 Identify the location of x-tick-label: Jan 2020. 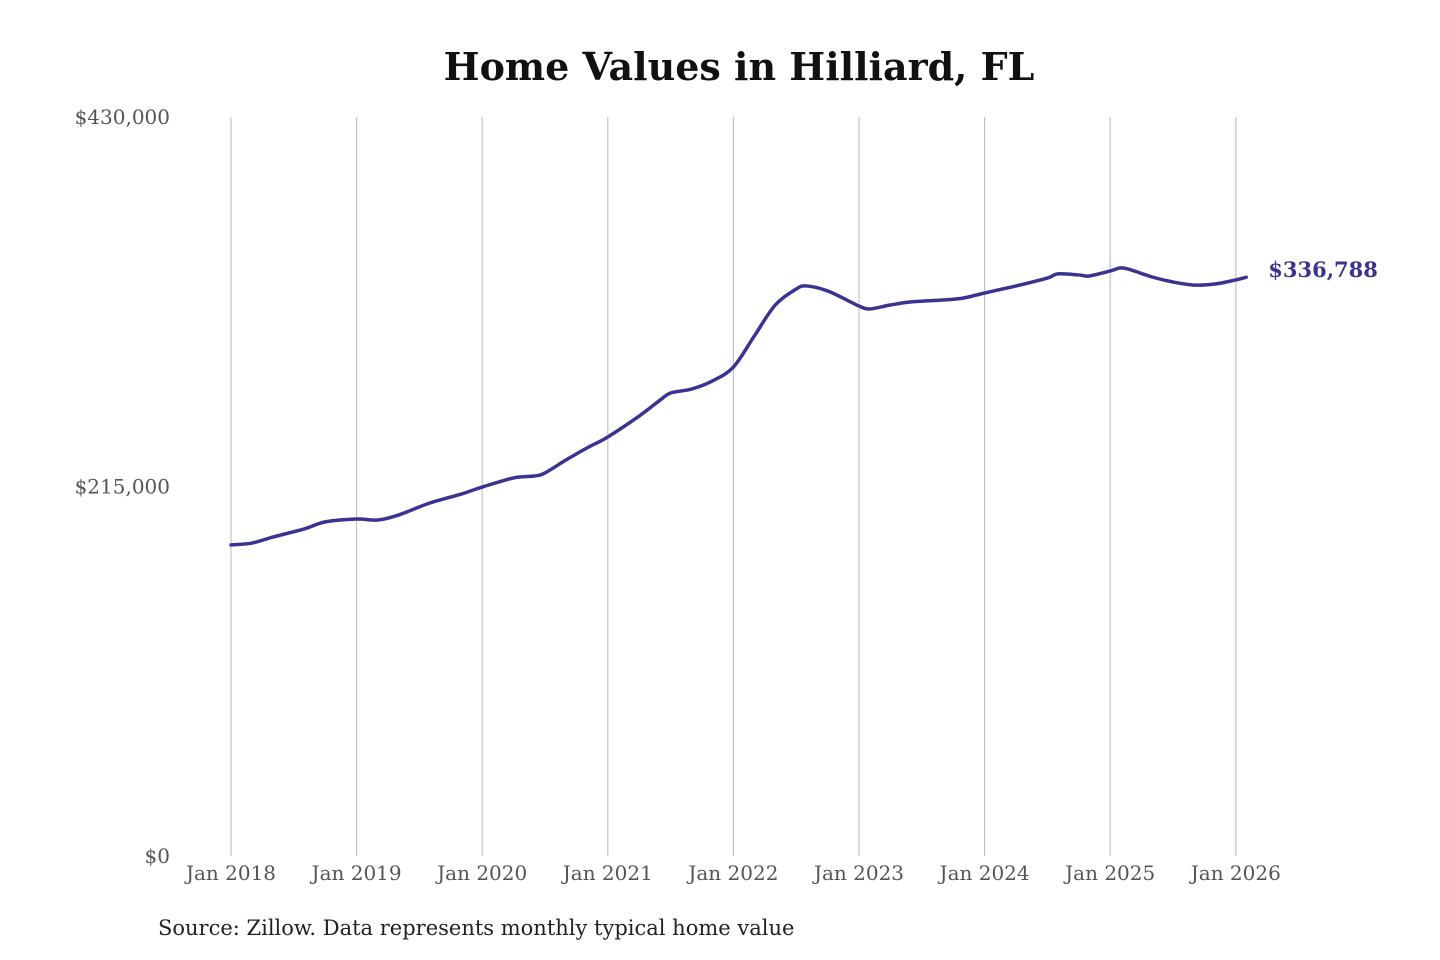
(481, 873).